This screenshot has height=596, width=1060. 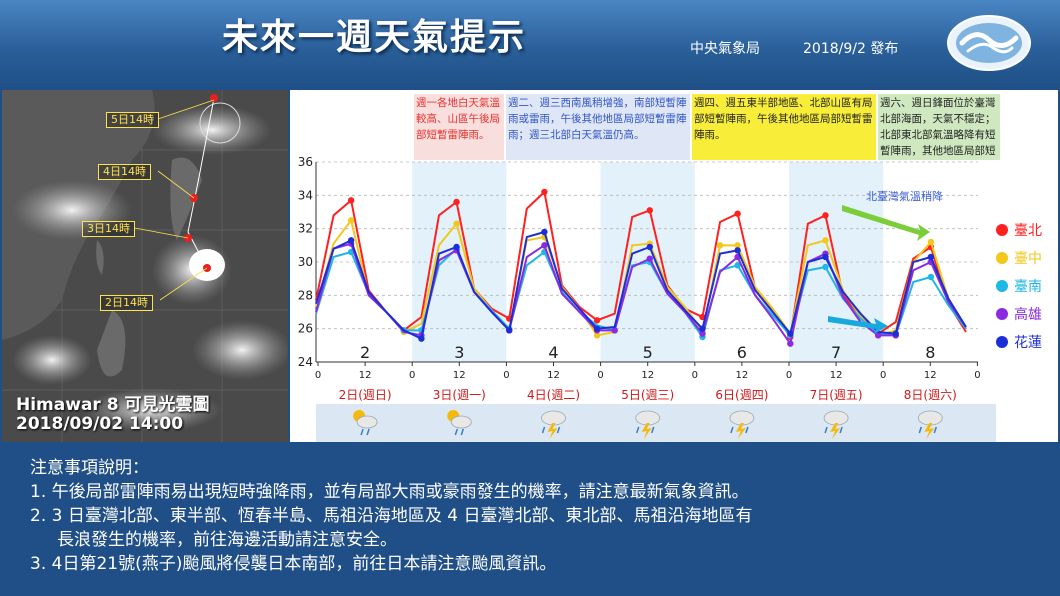 I want to click on legend-label-4: 花蓮, so click(x=1028, y=343).